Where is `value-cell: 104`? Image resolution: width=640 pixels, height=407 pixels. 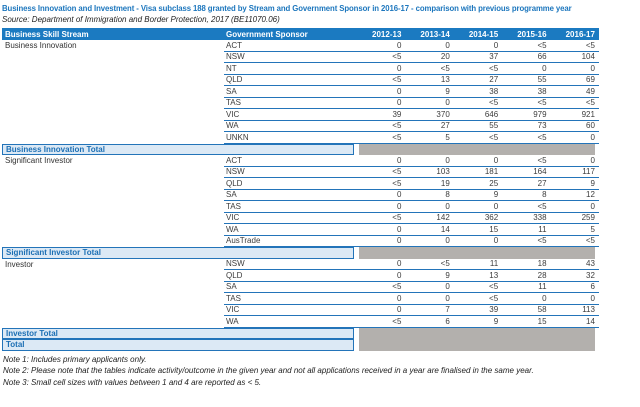
value-cell: 104 is located at coordinates (574, 57).